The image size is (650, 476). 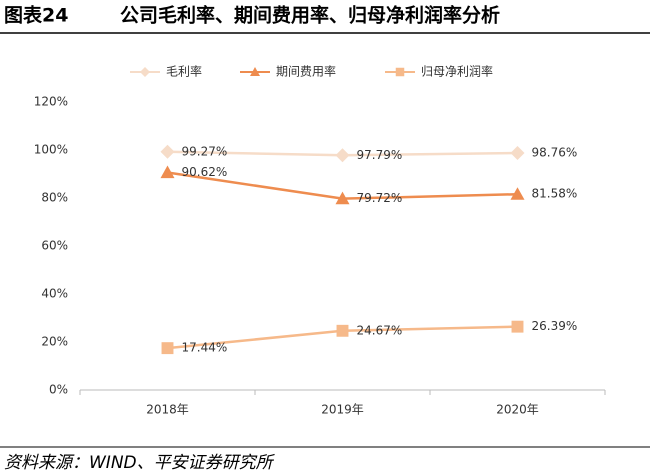 I want to click on data-label: 99.27%, so click(x=205, y=151).